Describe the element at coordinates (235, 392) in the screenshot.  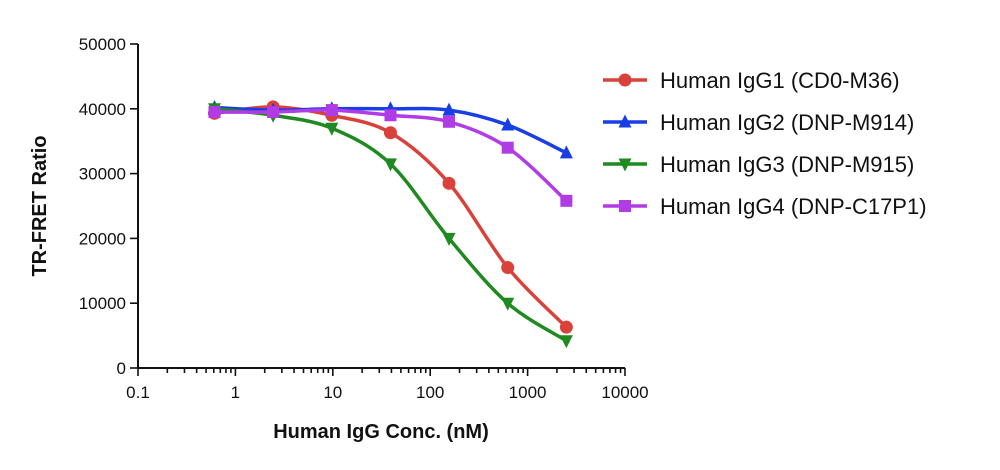
I see `x-tick-label: 1` at that location.